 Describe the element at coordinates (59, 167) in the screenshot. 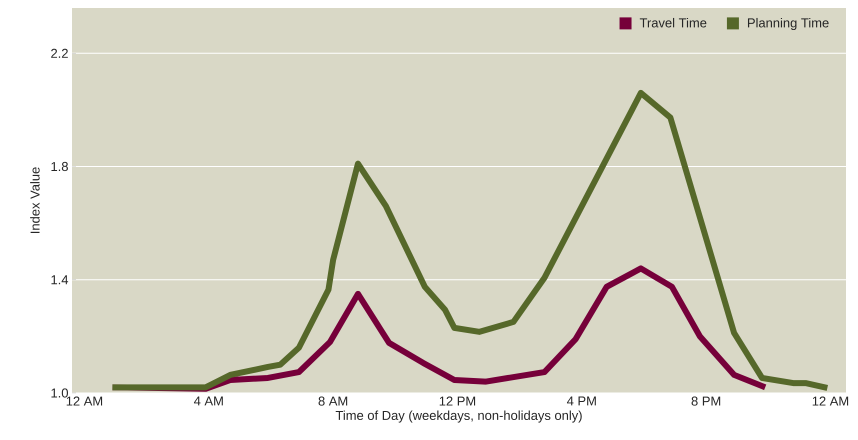

I see `y-tick-label: 1.8` at that location.